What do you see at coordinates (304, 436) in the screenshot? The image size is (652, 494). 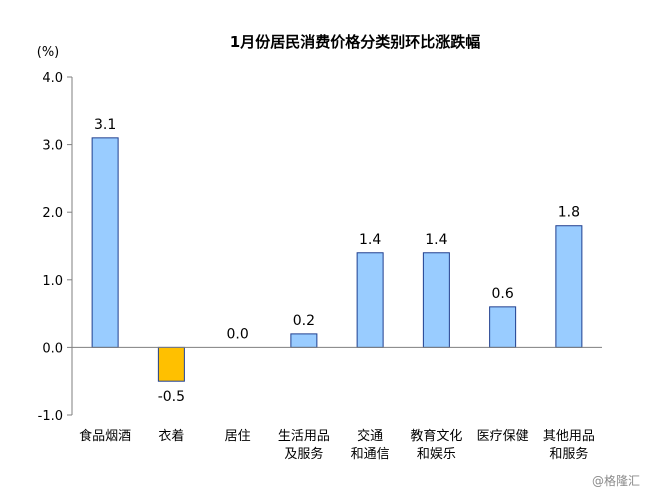 I see `category-label: 生活用品` at bounding box center [304, 436].